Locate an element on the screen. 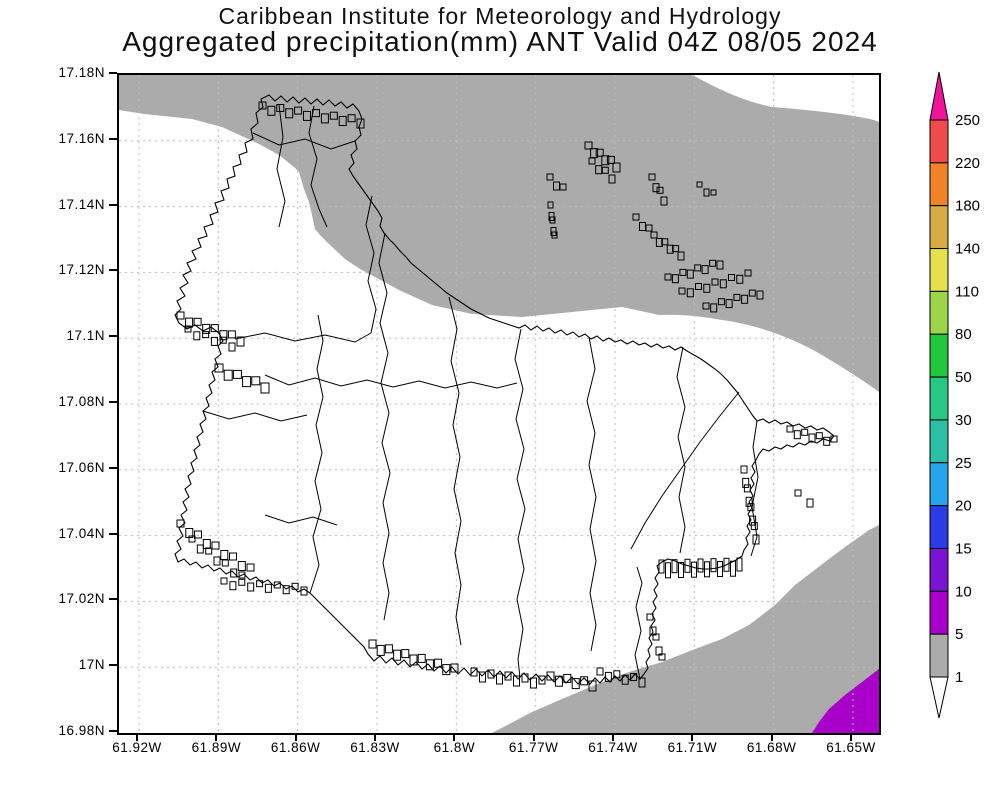 This screenshot has width=1000, height=800. lon-tick-label: 61.92W is located at coordinates (137, 747).